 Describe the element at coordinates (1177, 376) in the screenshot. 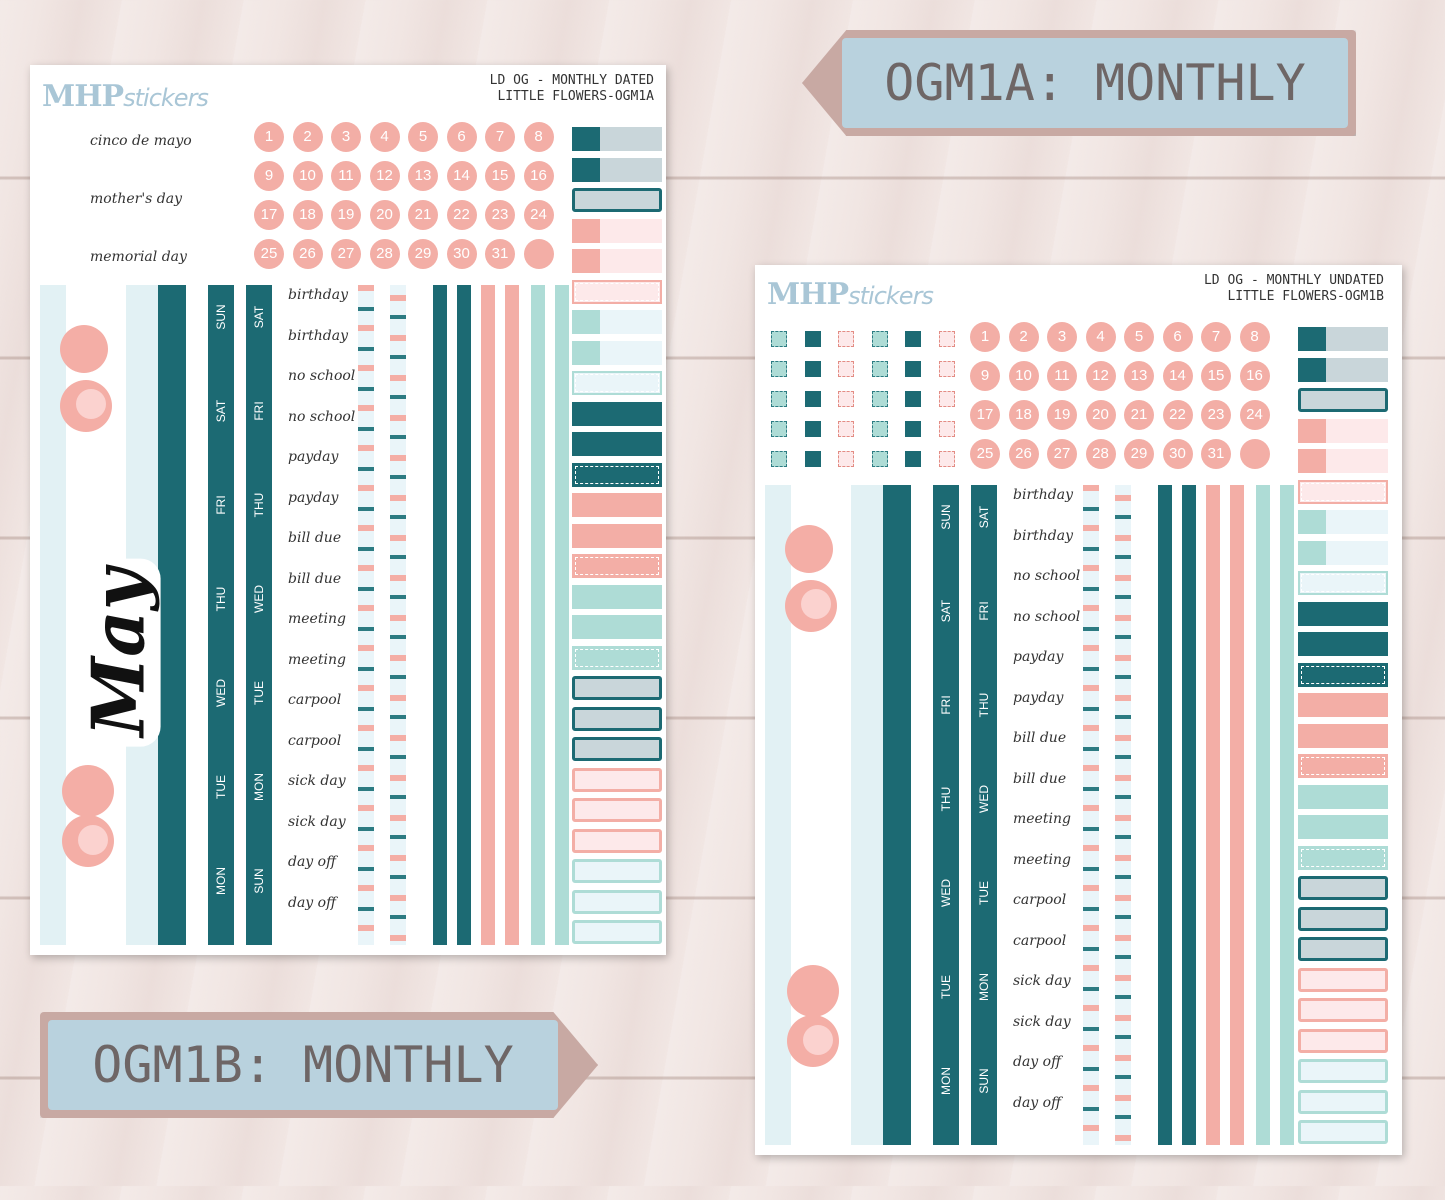

I see `date-dot: 14` at that location.